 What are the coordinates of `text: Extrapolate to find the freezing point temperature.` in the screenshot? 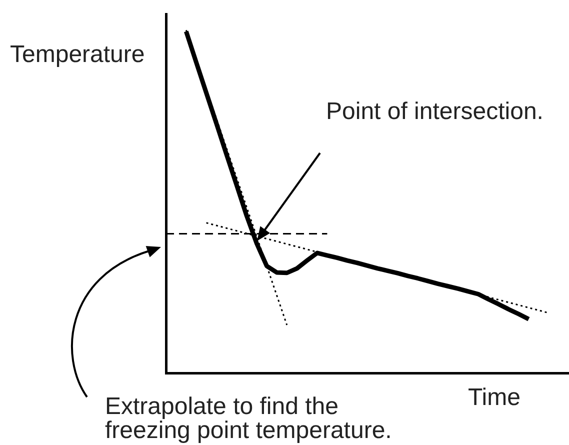 It's located at (249, 418).